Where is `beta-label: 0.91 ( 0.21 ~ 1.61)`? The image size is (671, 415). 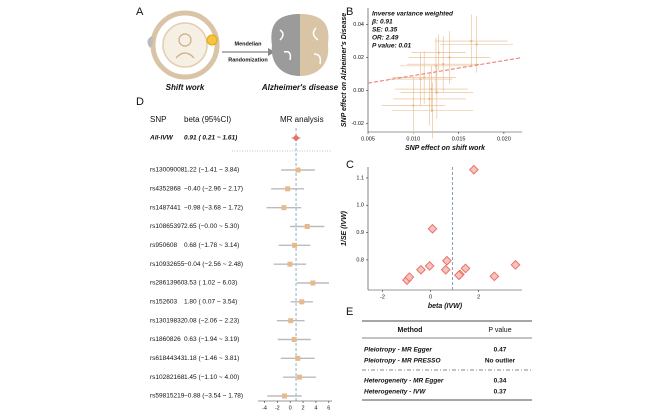
beta-label: 0.91 ( 0.21 ~ 1.61) is located at coordinates (210, 138).